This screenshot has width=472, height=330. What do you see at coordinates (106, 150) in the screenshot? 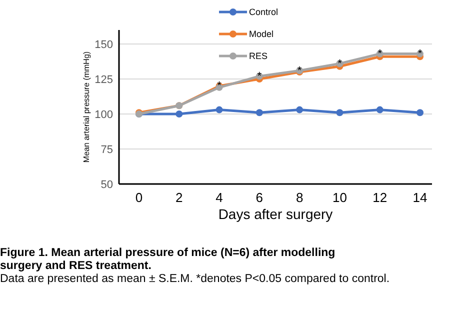
I see `y-tick-label: 75` at bounding box center [106, 150].